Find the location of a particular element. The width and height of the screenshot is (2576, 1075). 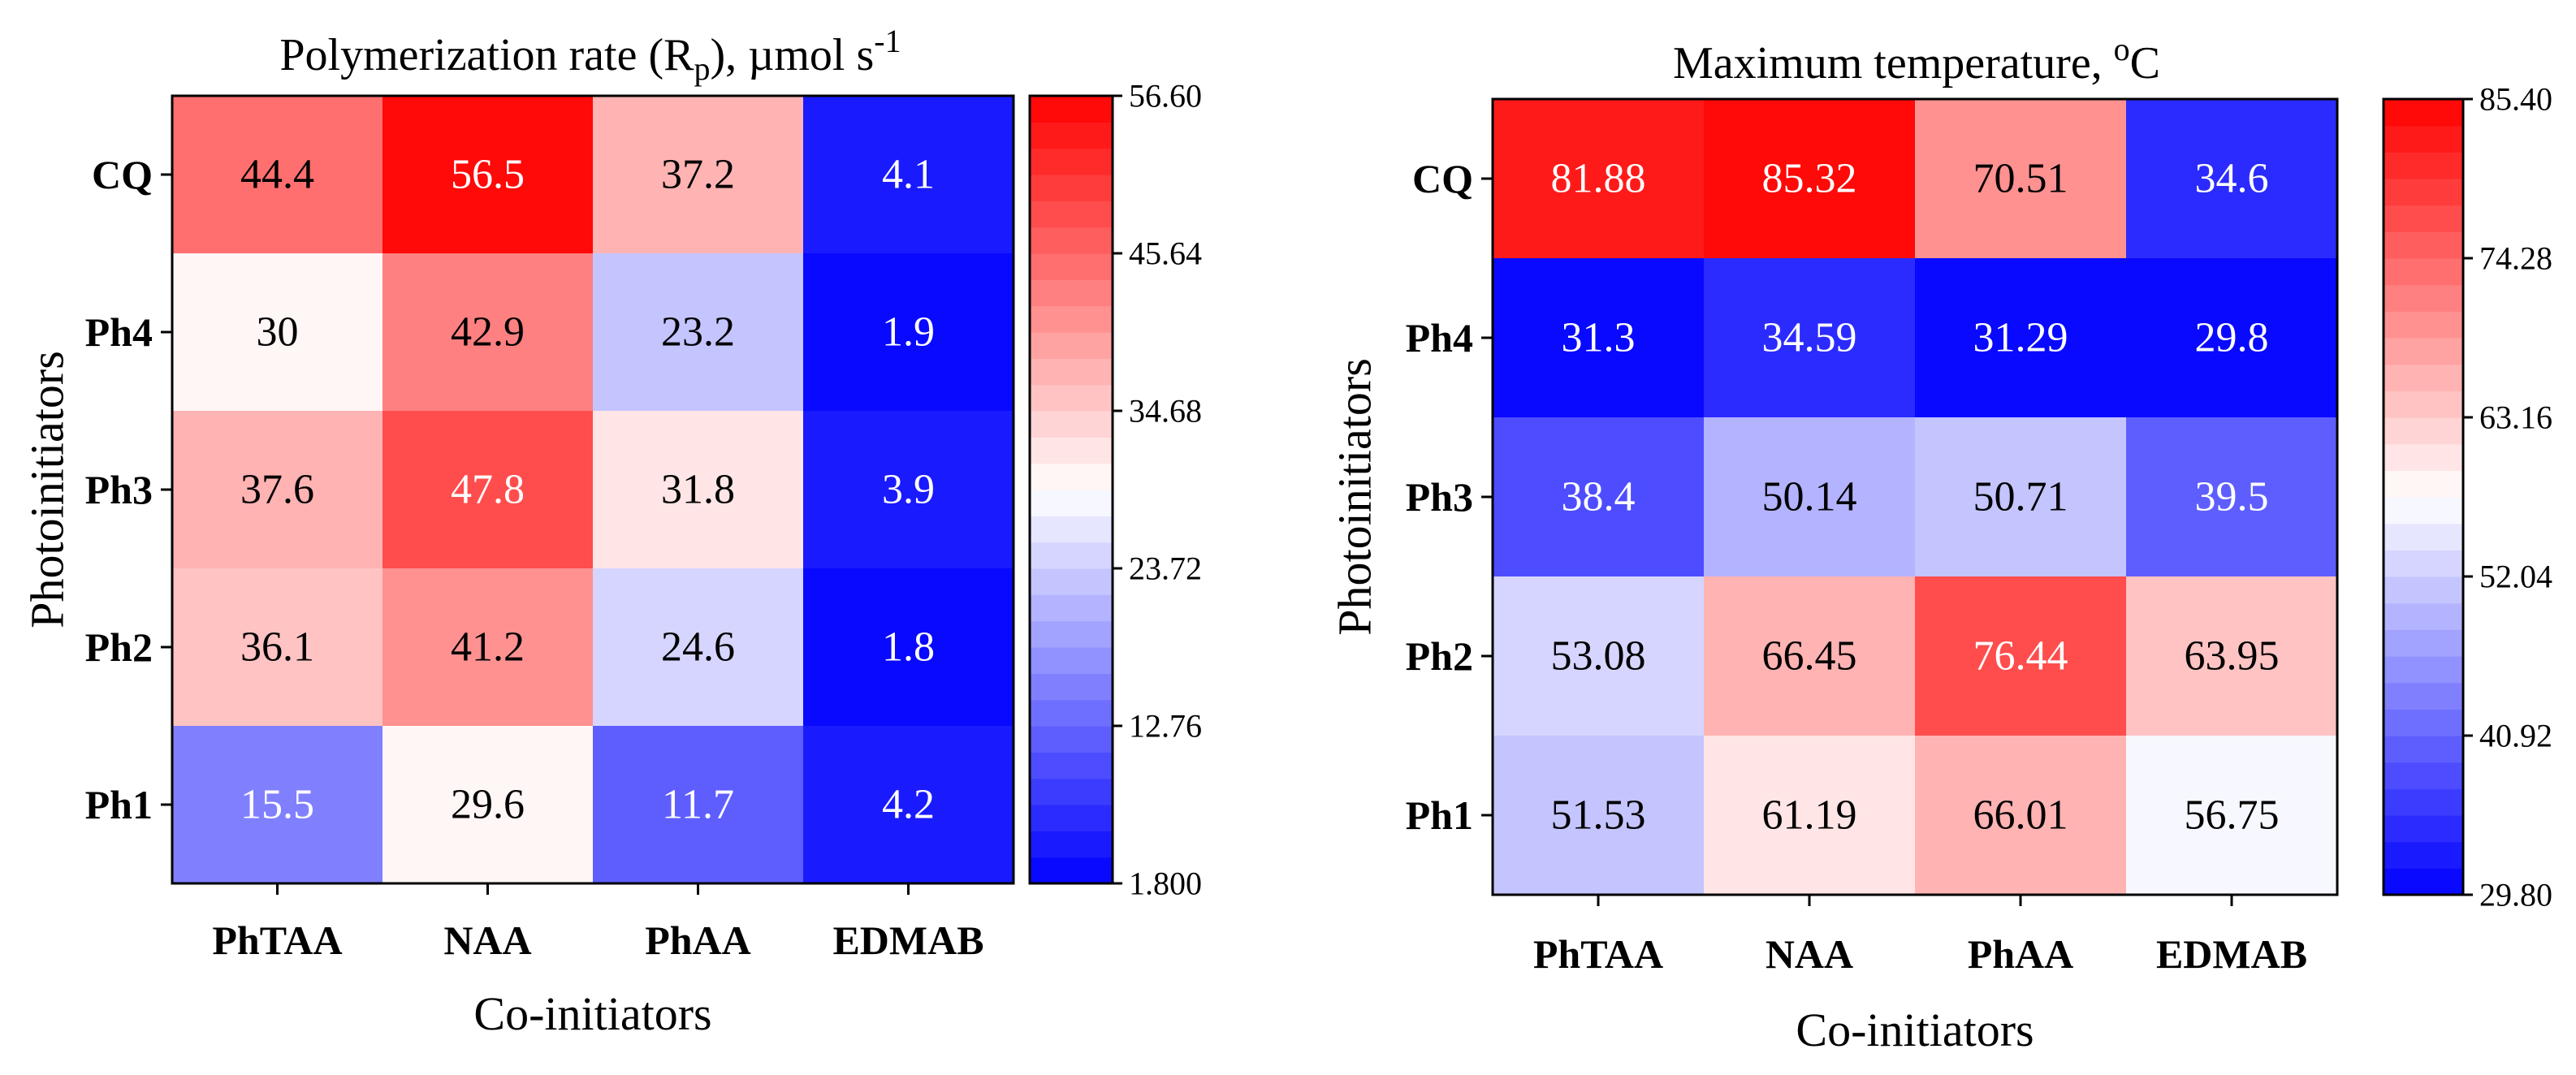

chart-title: Polymerization rate (Rp), µmol s-1 is located at coordinates (590, 55).